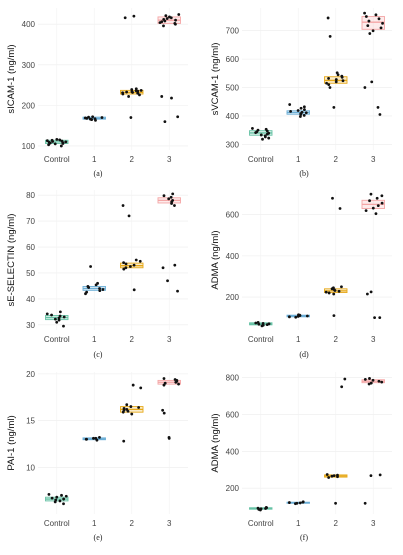  What do you see at coordinates (30, 299) in the screenshot?
I see `y-tick-label: 40` at bounding box center [30, 299].